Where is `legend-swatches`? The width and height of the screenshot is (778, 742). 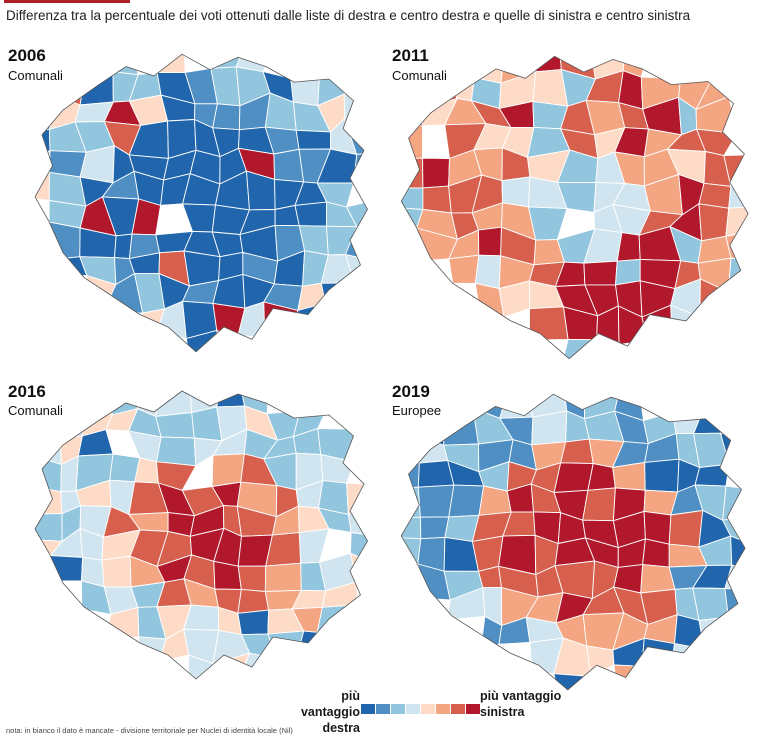 legend-swatches is located at coordinates (421, 709).